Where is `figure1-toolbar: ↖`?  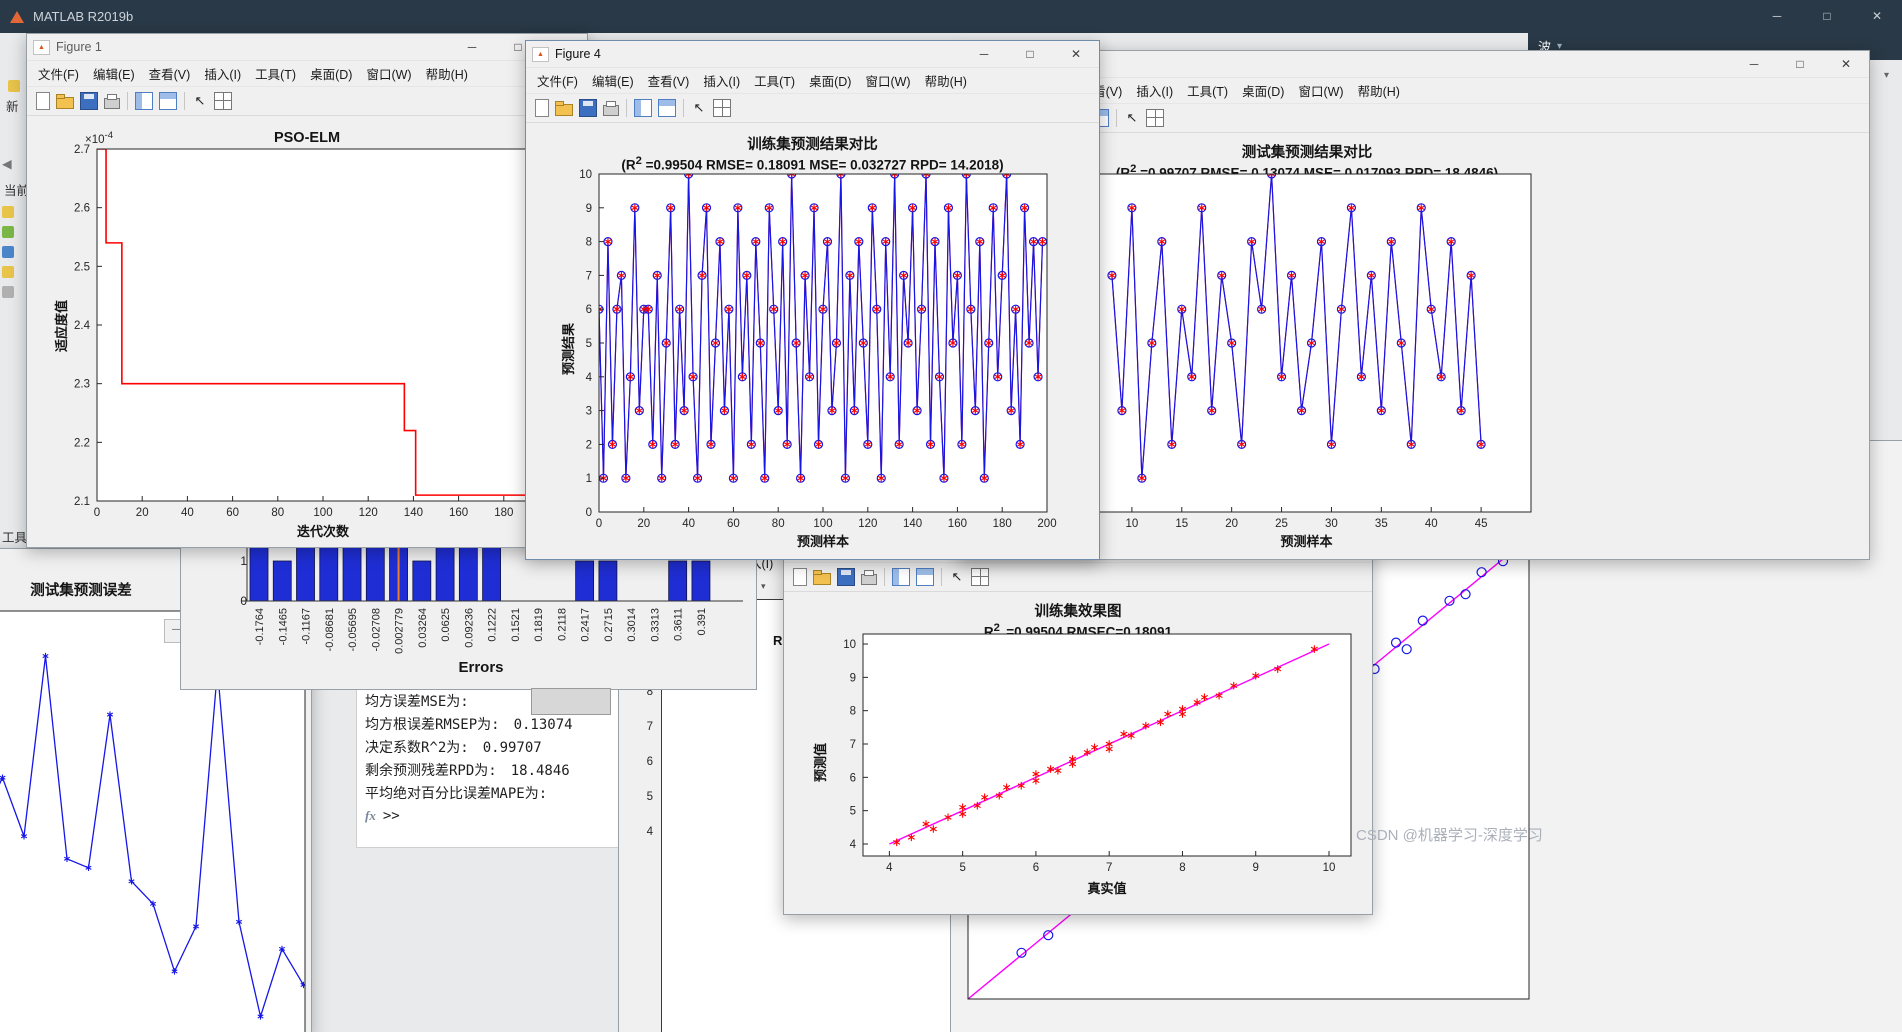 figure1-toolbar: ↖ is located at coordinates (307, 101).